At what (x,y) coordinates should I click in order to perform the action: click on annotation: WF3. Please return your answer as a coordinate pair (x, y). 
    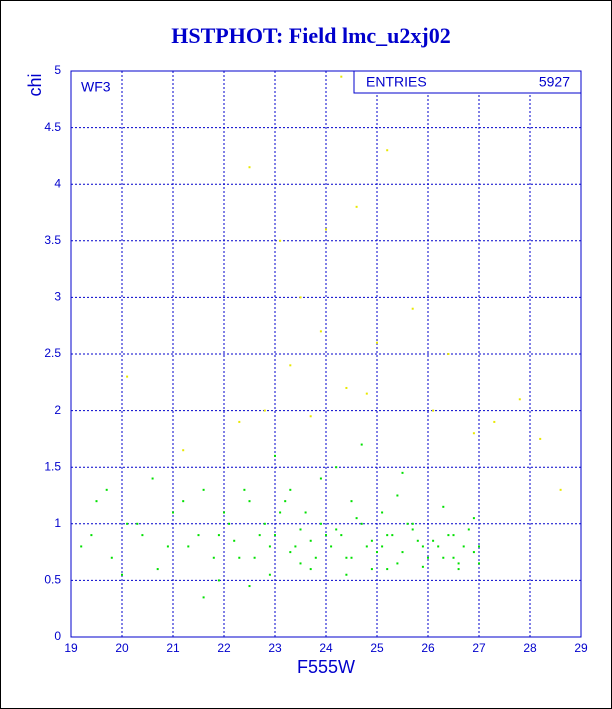
    Looking at the image, I should click on (96, 87).